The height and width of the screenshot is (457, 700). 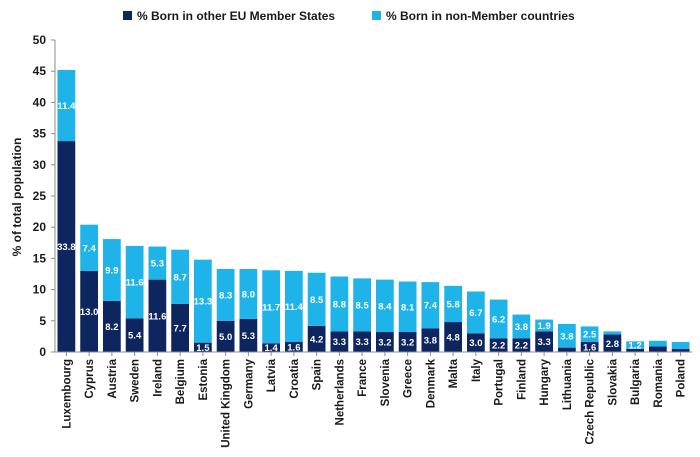 What do you see at coordinates (66, 247) in the screenshot?
I see `data-label: 33.8` at bounding box center [66, 247].